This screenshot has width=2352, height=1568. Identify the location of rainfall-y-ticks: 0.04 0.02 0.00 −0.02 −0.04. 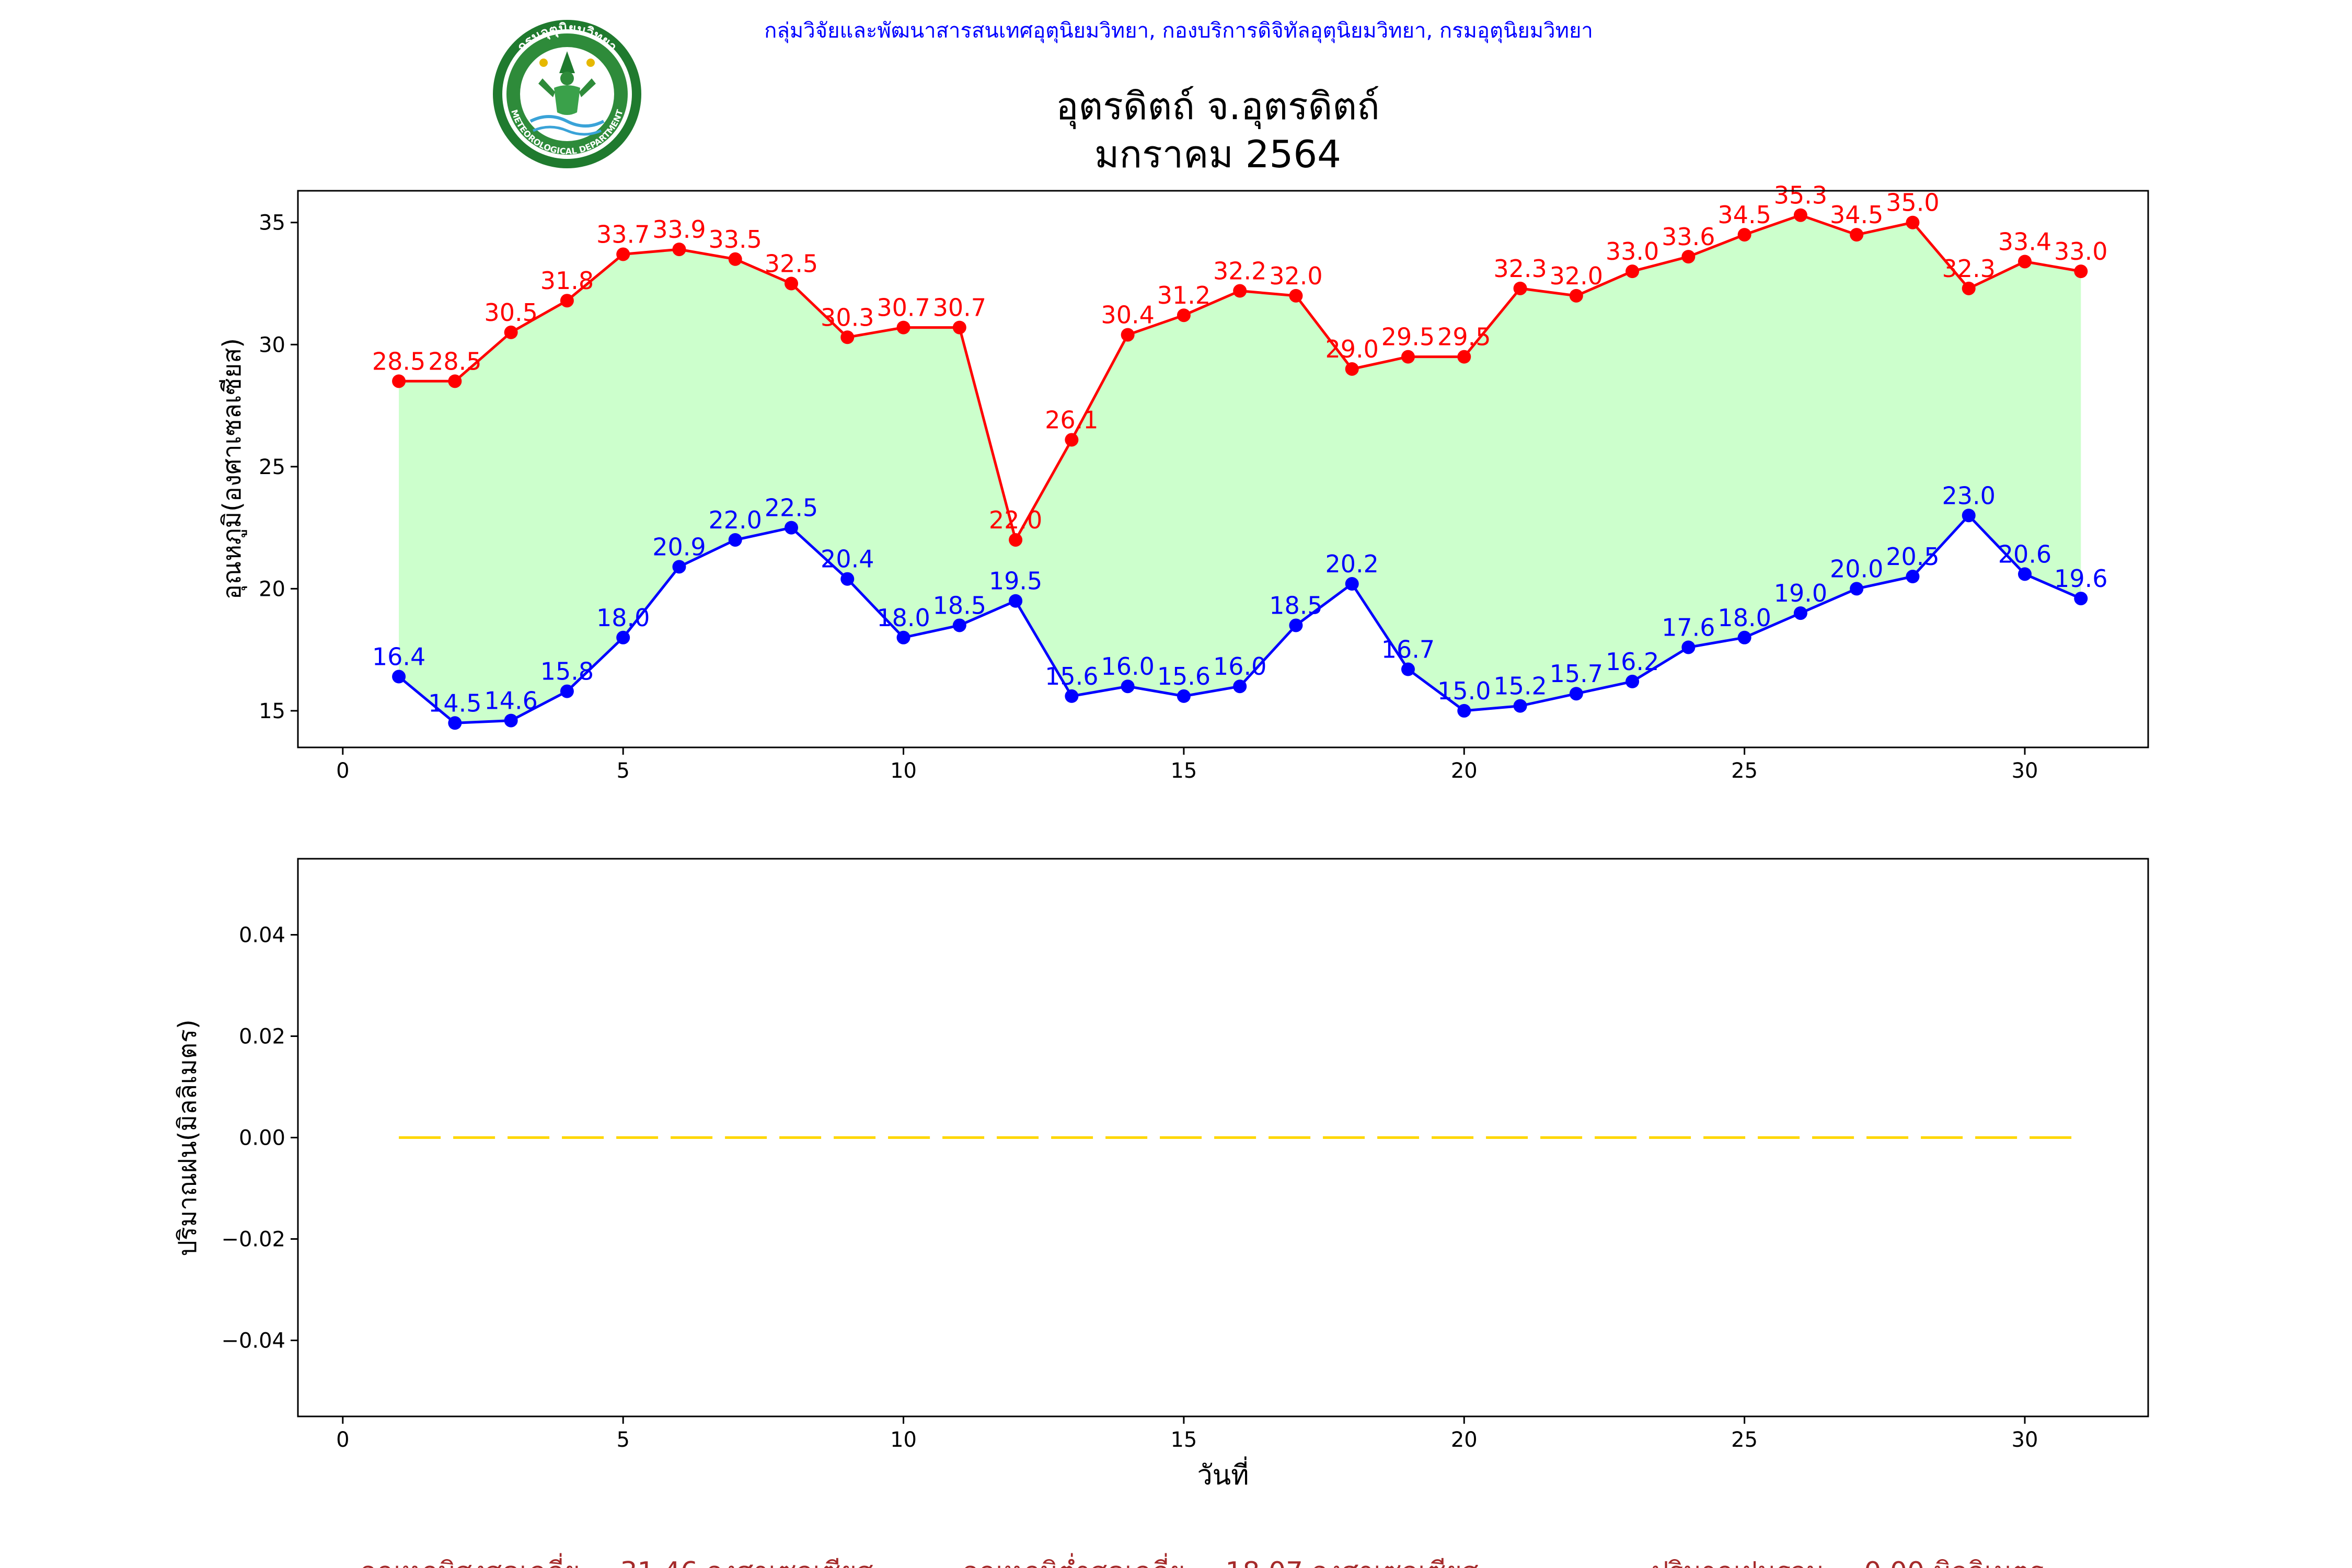
(259, 1138).